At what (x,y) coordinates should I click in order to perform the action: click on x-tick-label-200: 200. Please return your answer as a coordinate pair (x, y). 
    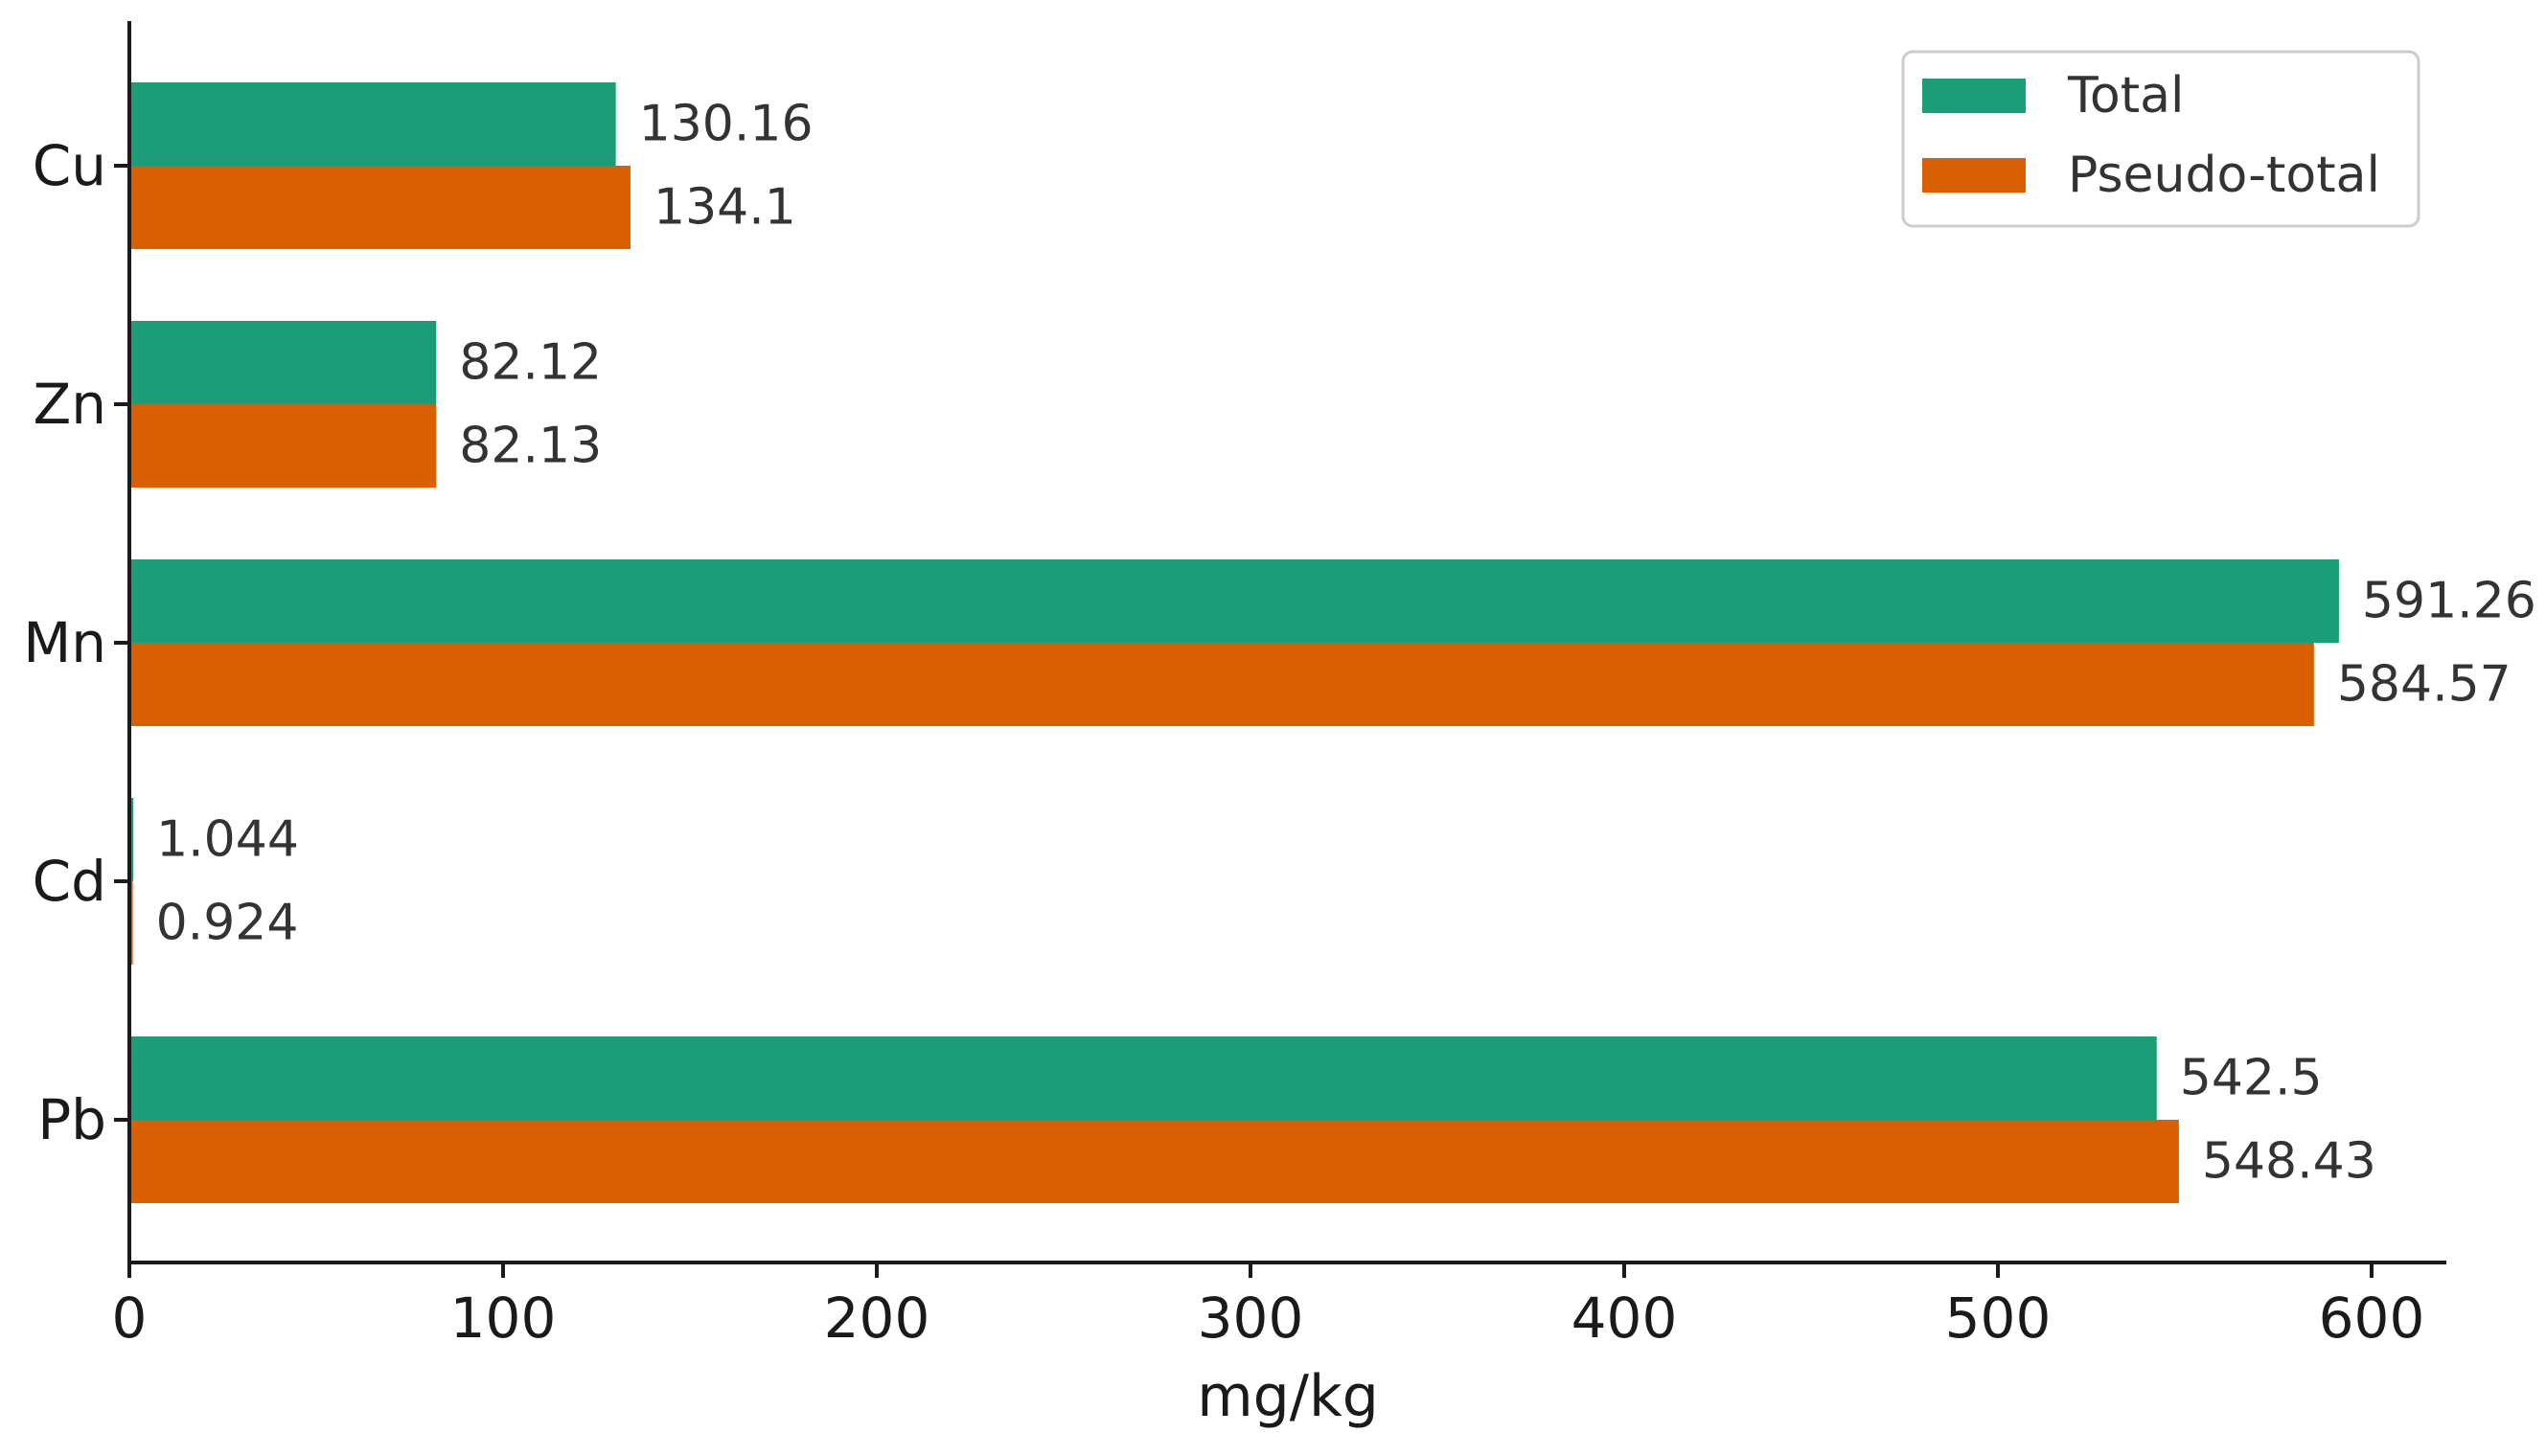
    Looking at the image, I should click on (877, 1318).